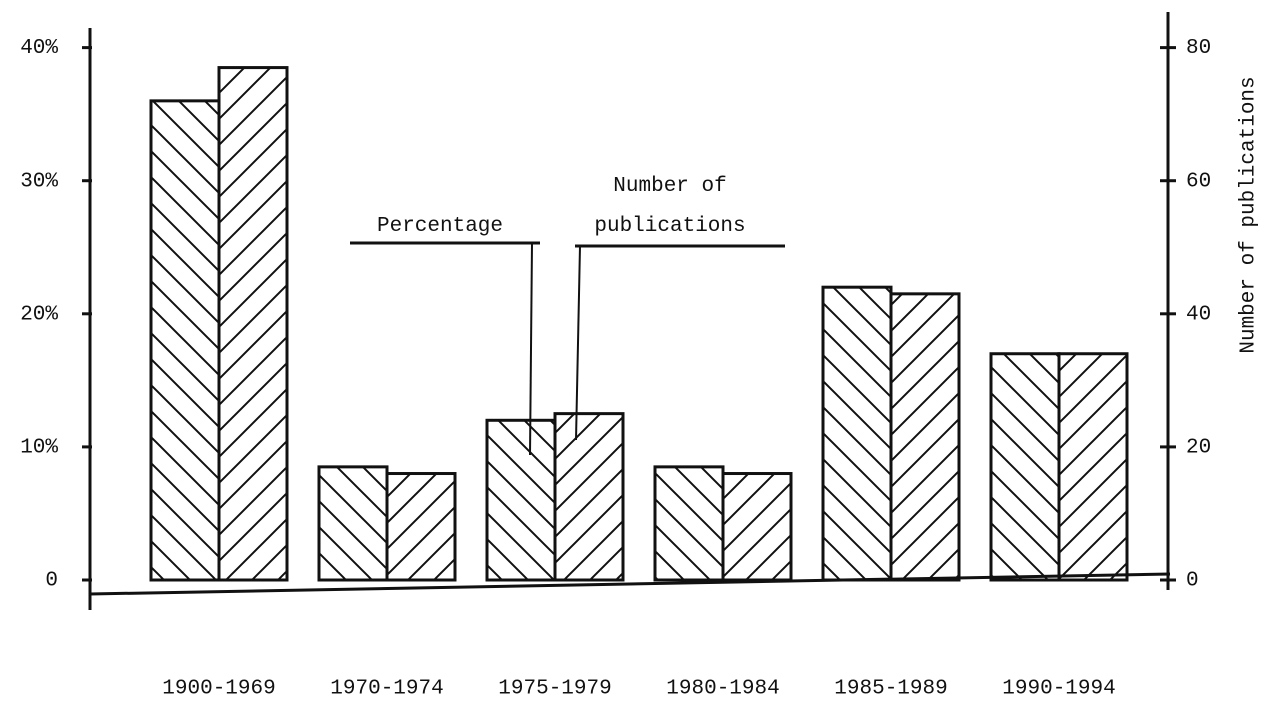  I want to click on y2-tick-label: 80, so click(1198, 48).